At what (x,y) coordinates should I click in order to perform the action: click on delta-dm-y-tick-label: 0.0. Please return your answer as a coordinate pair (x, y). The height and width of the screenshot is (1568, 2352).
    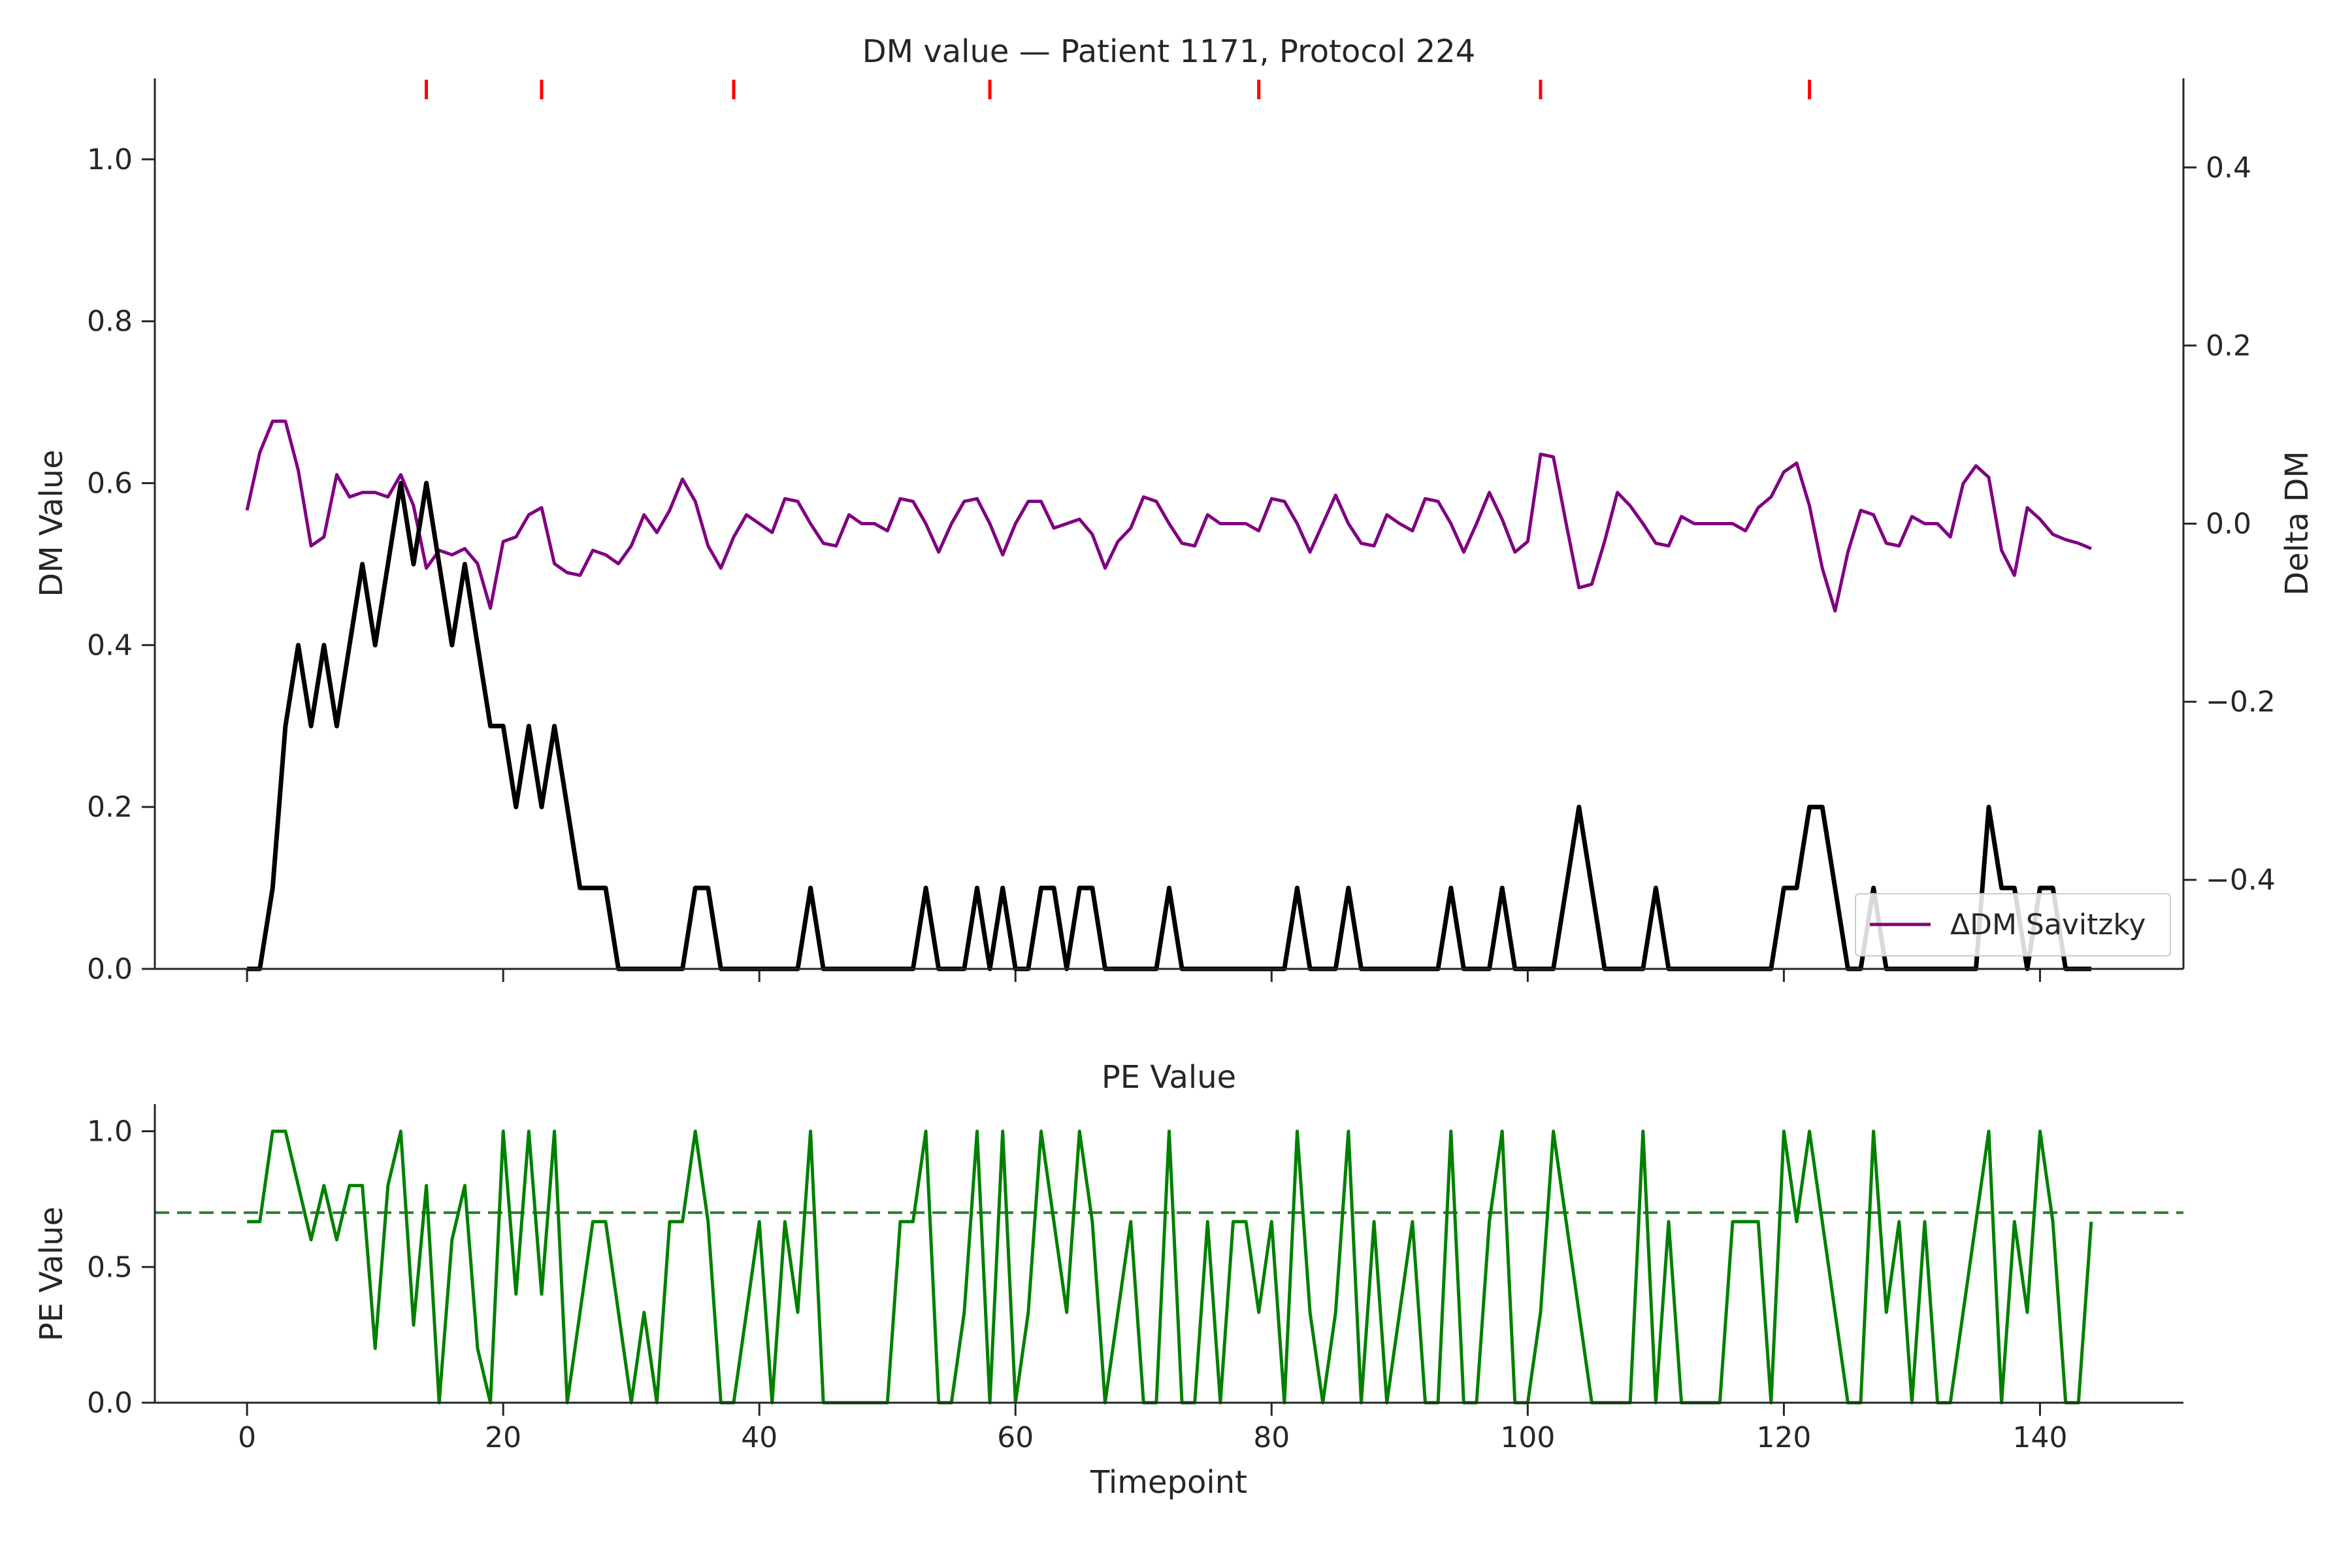
    Looking at the image, I should click on (2228, 524).